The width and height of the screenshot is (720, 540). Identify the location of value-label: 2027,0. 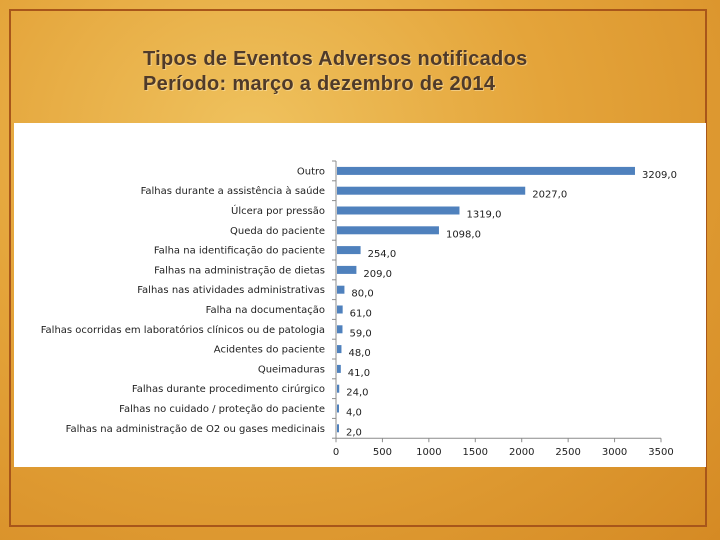
(549, 195).